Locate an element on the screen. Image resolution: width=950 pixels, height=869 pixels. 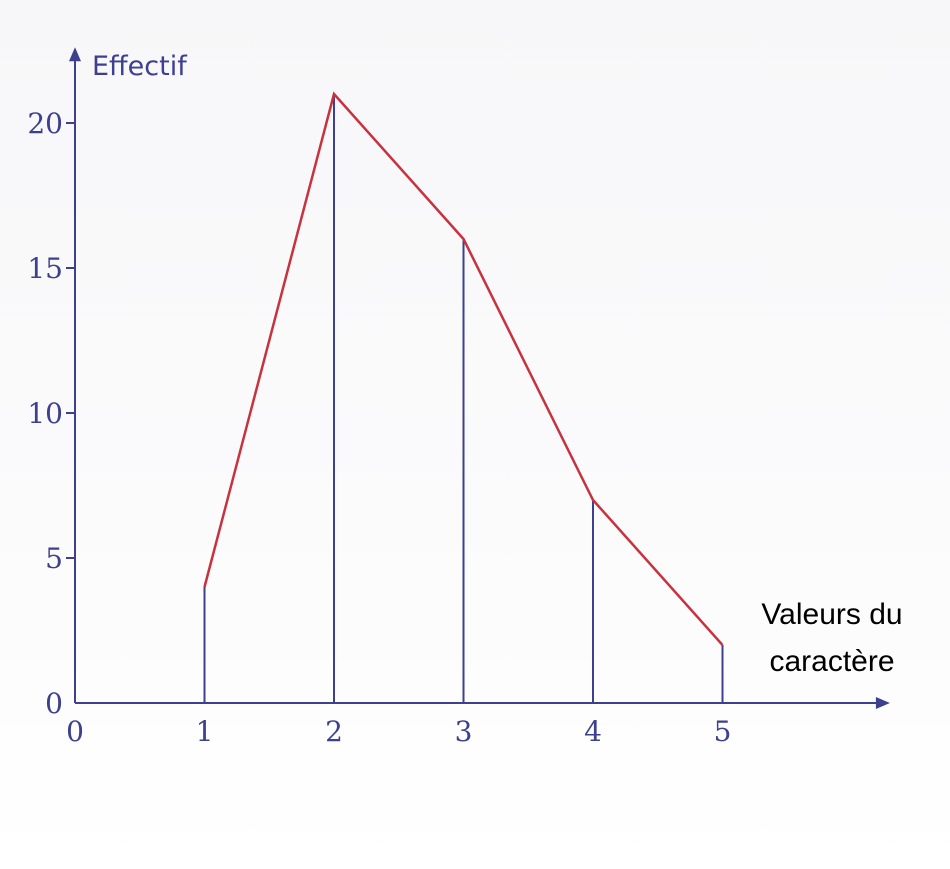
x-tick-label: 1 is located at coordinates (205, 731).